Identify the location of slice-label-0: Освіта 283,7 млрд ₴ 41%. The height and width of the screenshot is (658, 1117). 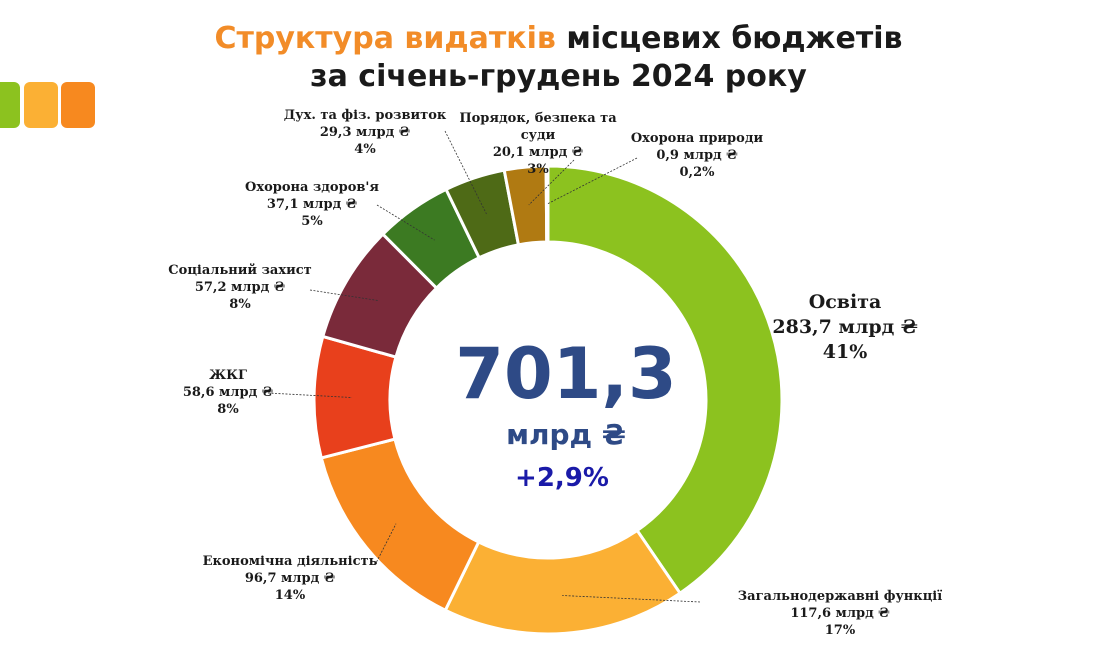
(845, 327).